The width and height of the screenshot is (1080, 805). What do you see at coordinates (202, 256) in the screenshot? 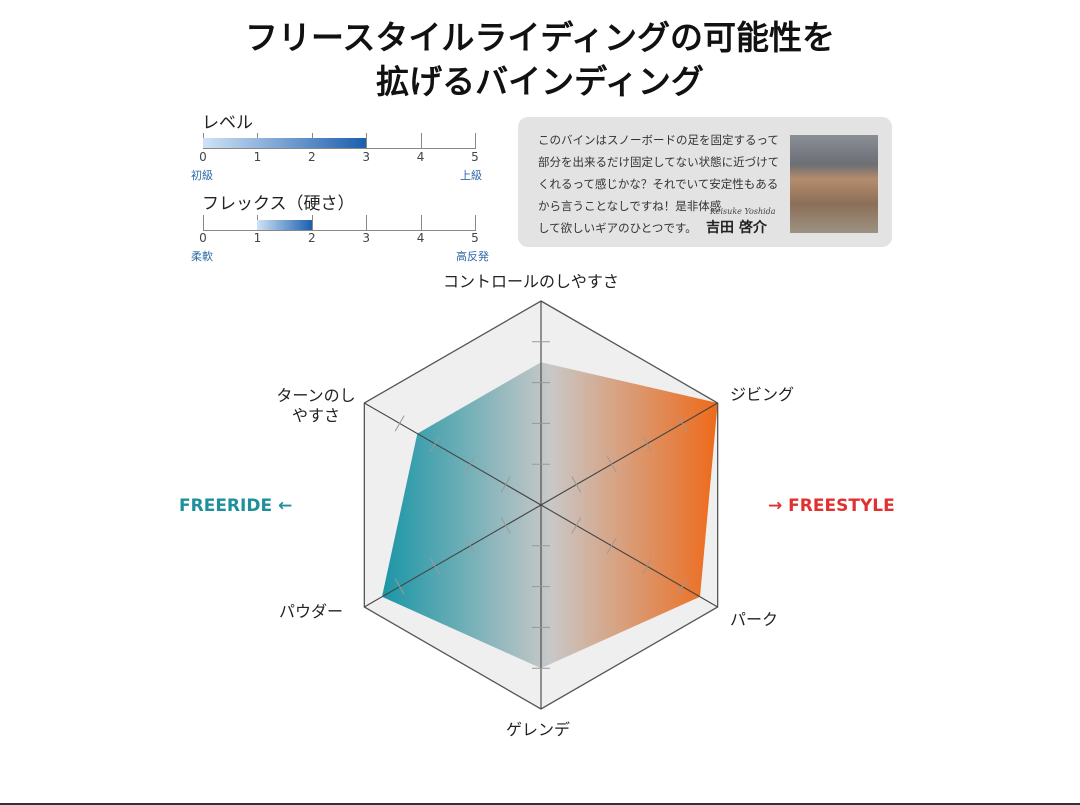
I see `flex-min-label: 柔軟` at bounding box center [202, 256].